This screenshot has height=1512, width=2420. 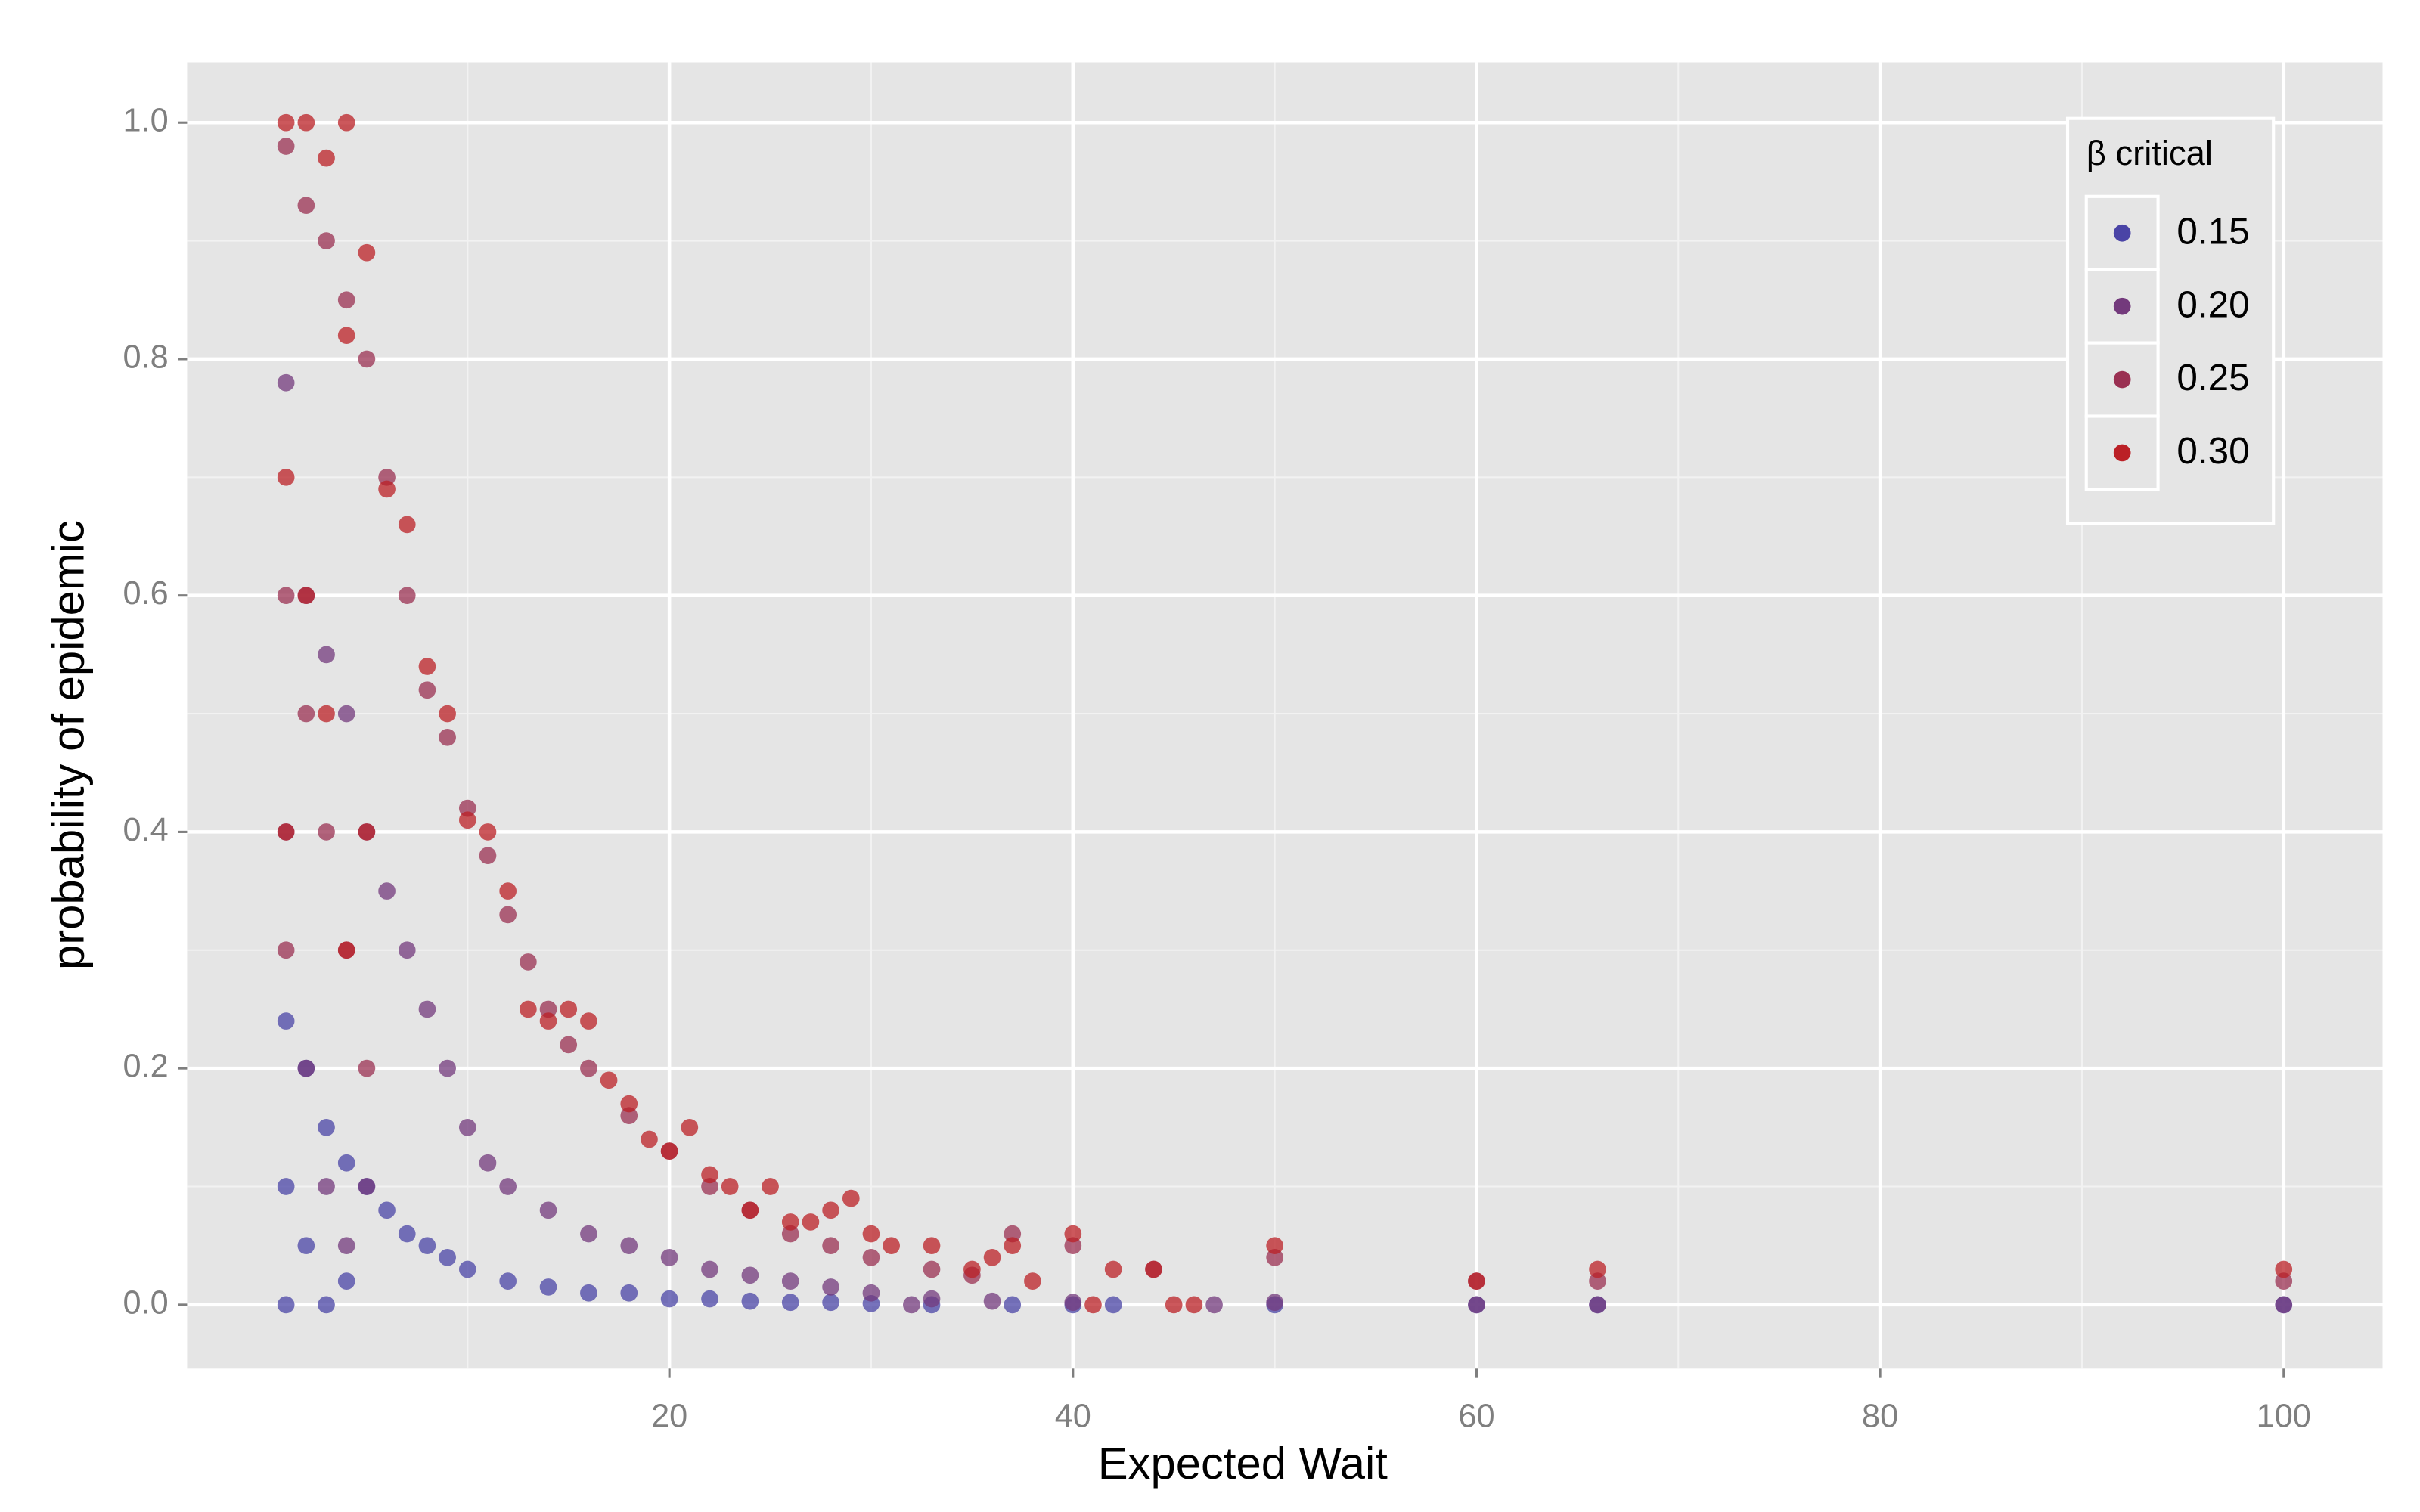 I want to click on legend-label: 0.30, so click(x=2212, y=451).